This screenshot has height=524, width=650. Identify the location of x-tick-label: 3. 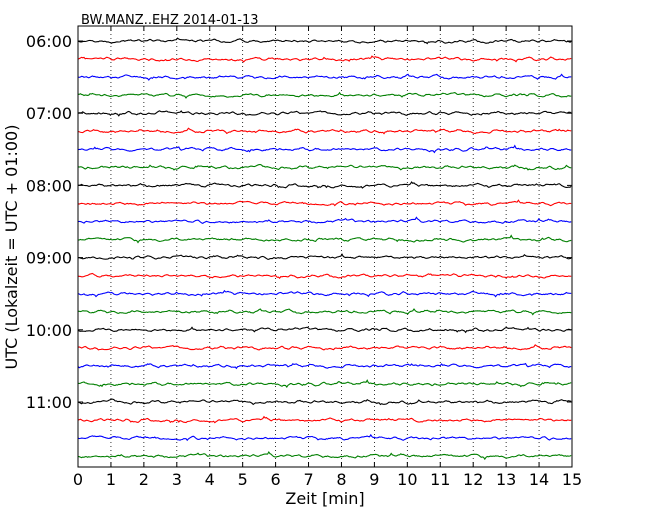
(177, 479).